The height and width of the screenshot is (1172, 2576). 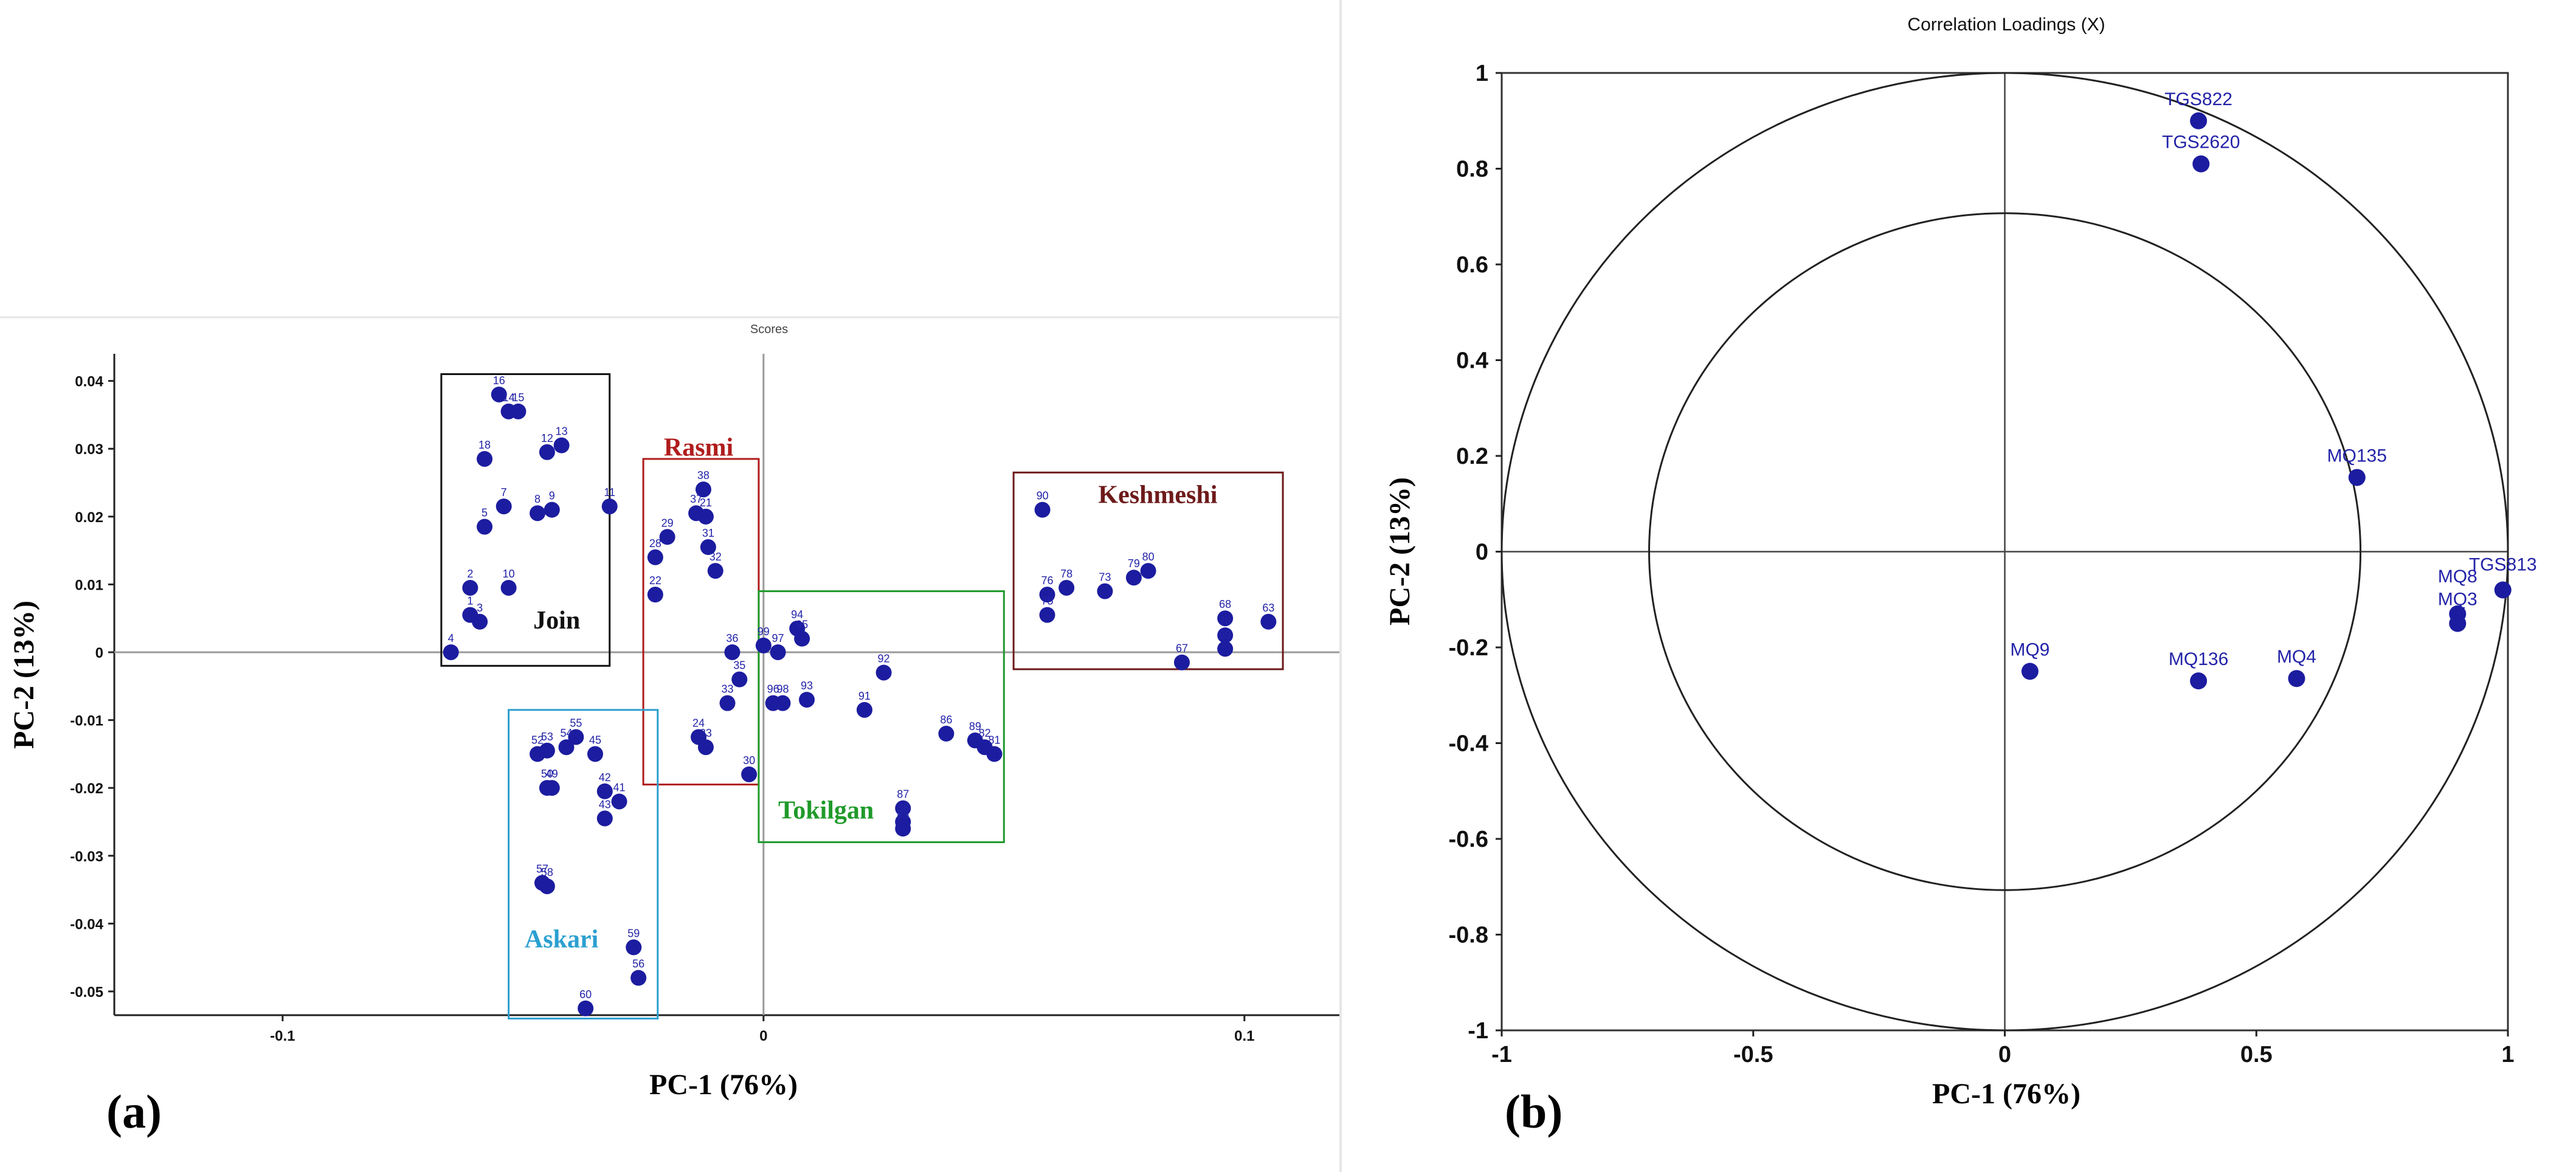 What do you see at coordinates (1472, 456) in the screenshot?
I see `loadings-y-tick-label: 0.2` at bounding box center [1472, 456].